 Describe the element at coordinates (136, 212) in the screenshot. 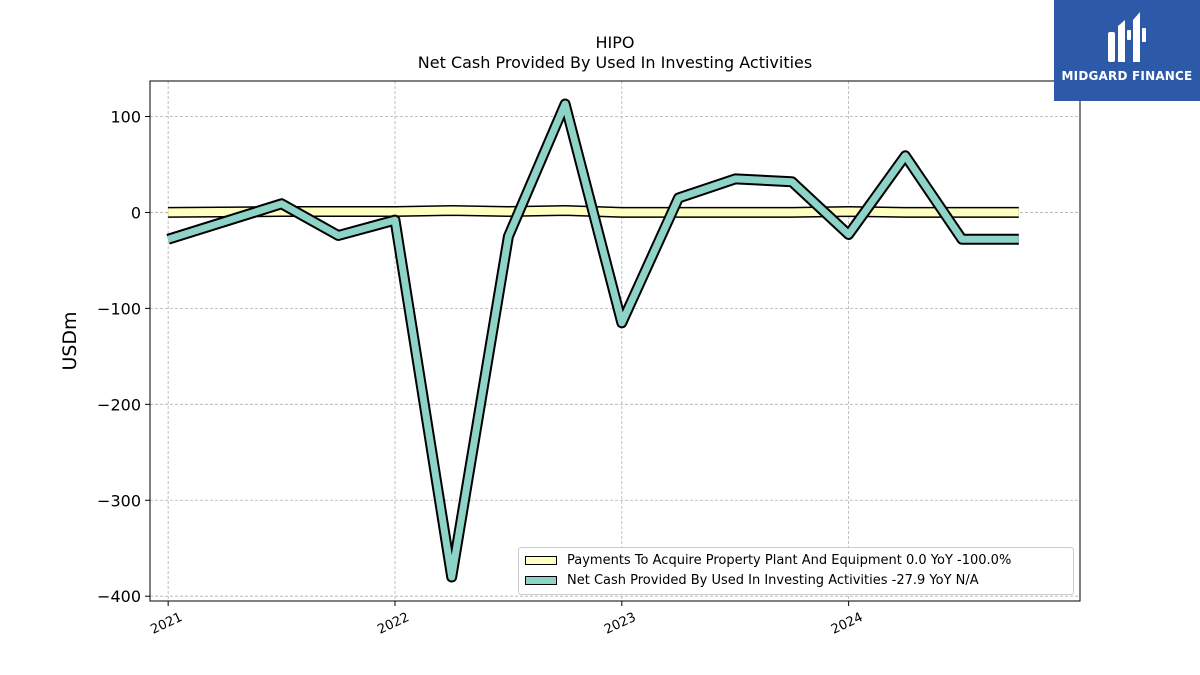

I see `y-tick-label: 0` at that location.